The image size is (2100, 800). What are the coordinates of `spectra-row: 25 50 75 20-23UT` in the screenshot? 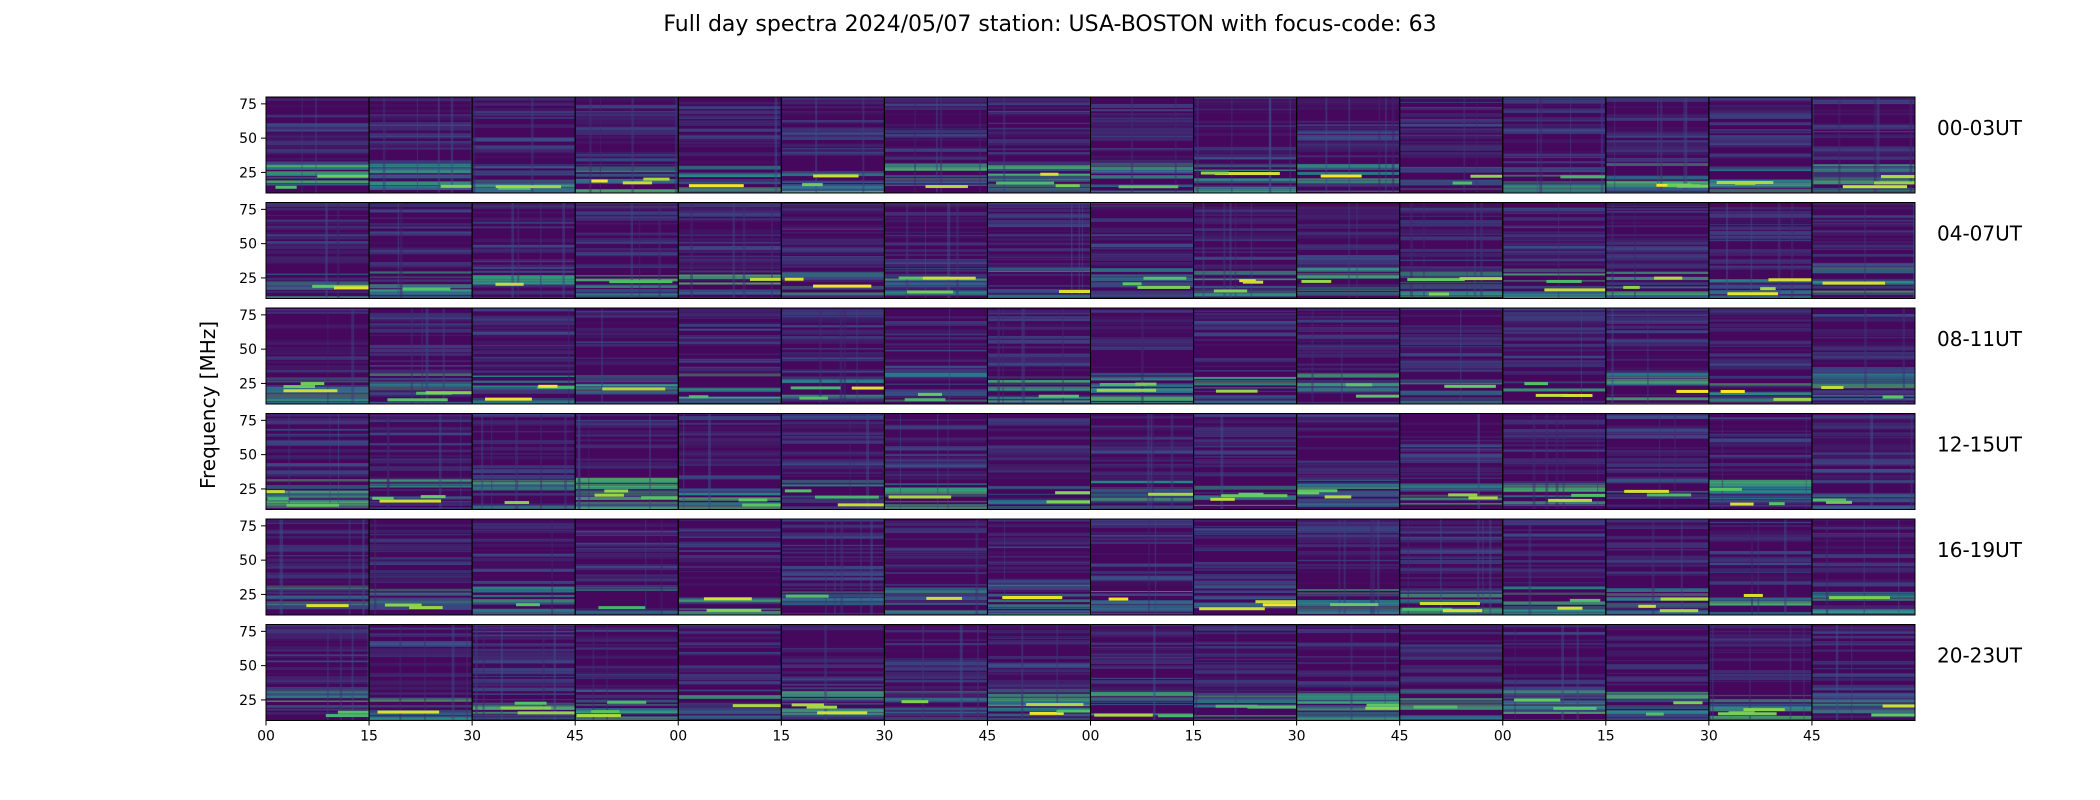 It's located at (1131, 672).